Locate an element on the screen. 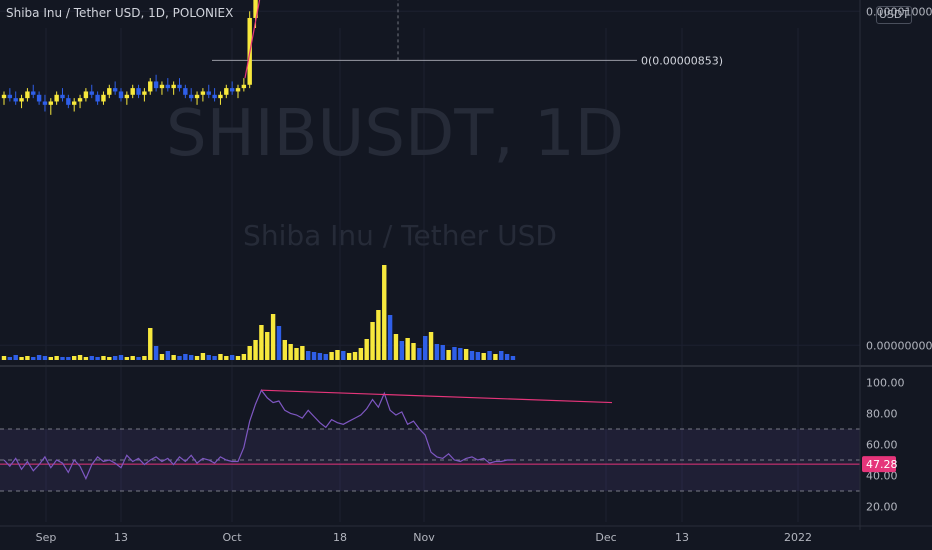  rsi-axis-label: 60.00 is located at coordinates (882, 444).